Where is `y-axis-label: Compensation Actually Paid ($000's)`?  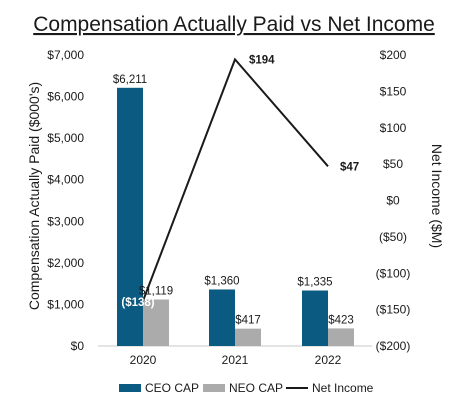
y-axis-label: Compensation Actually Paid ($000's) is located at coordinates (34, 196).